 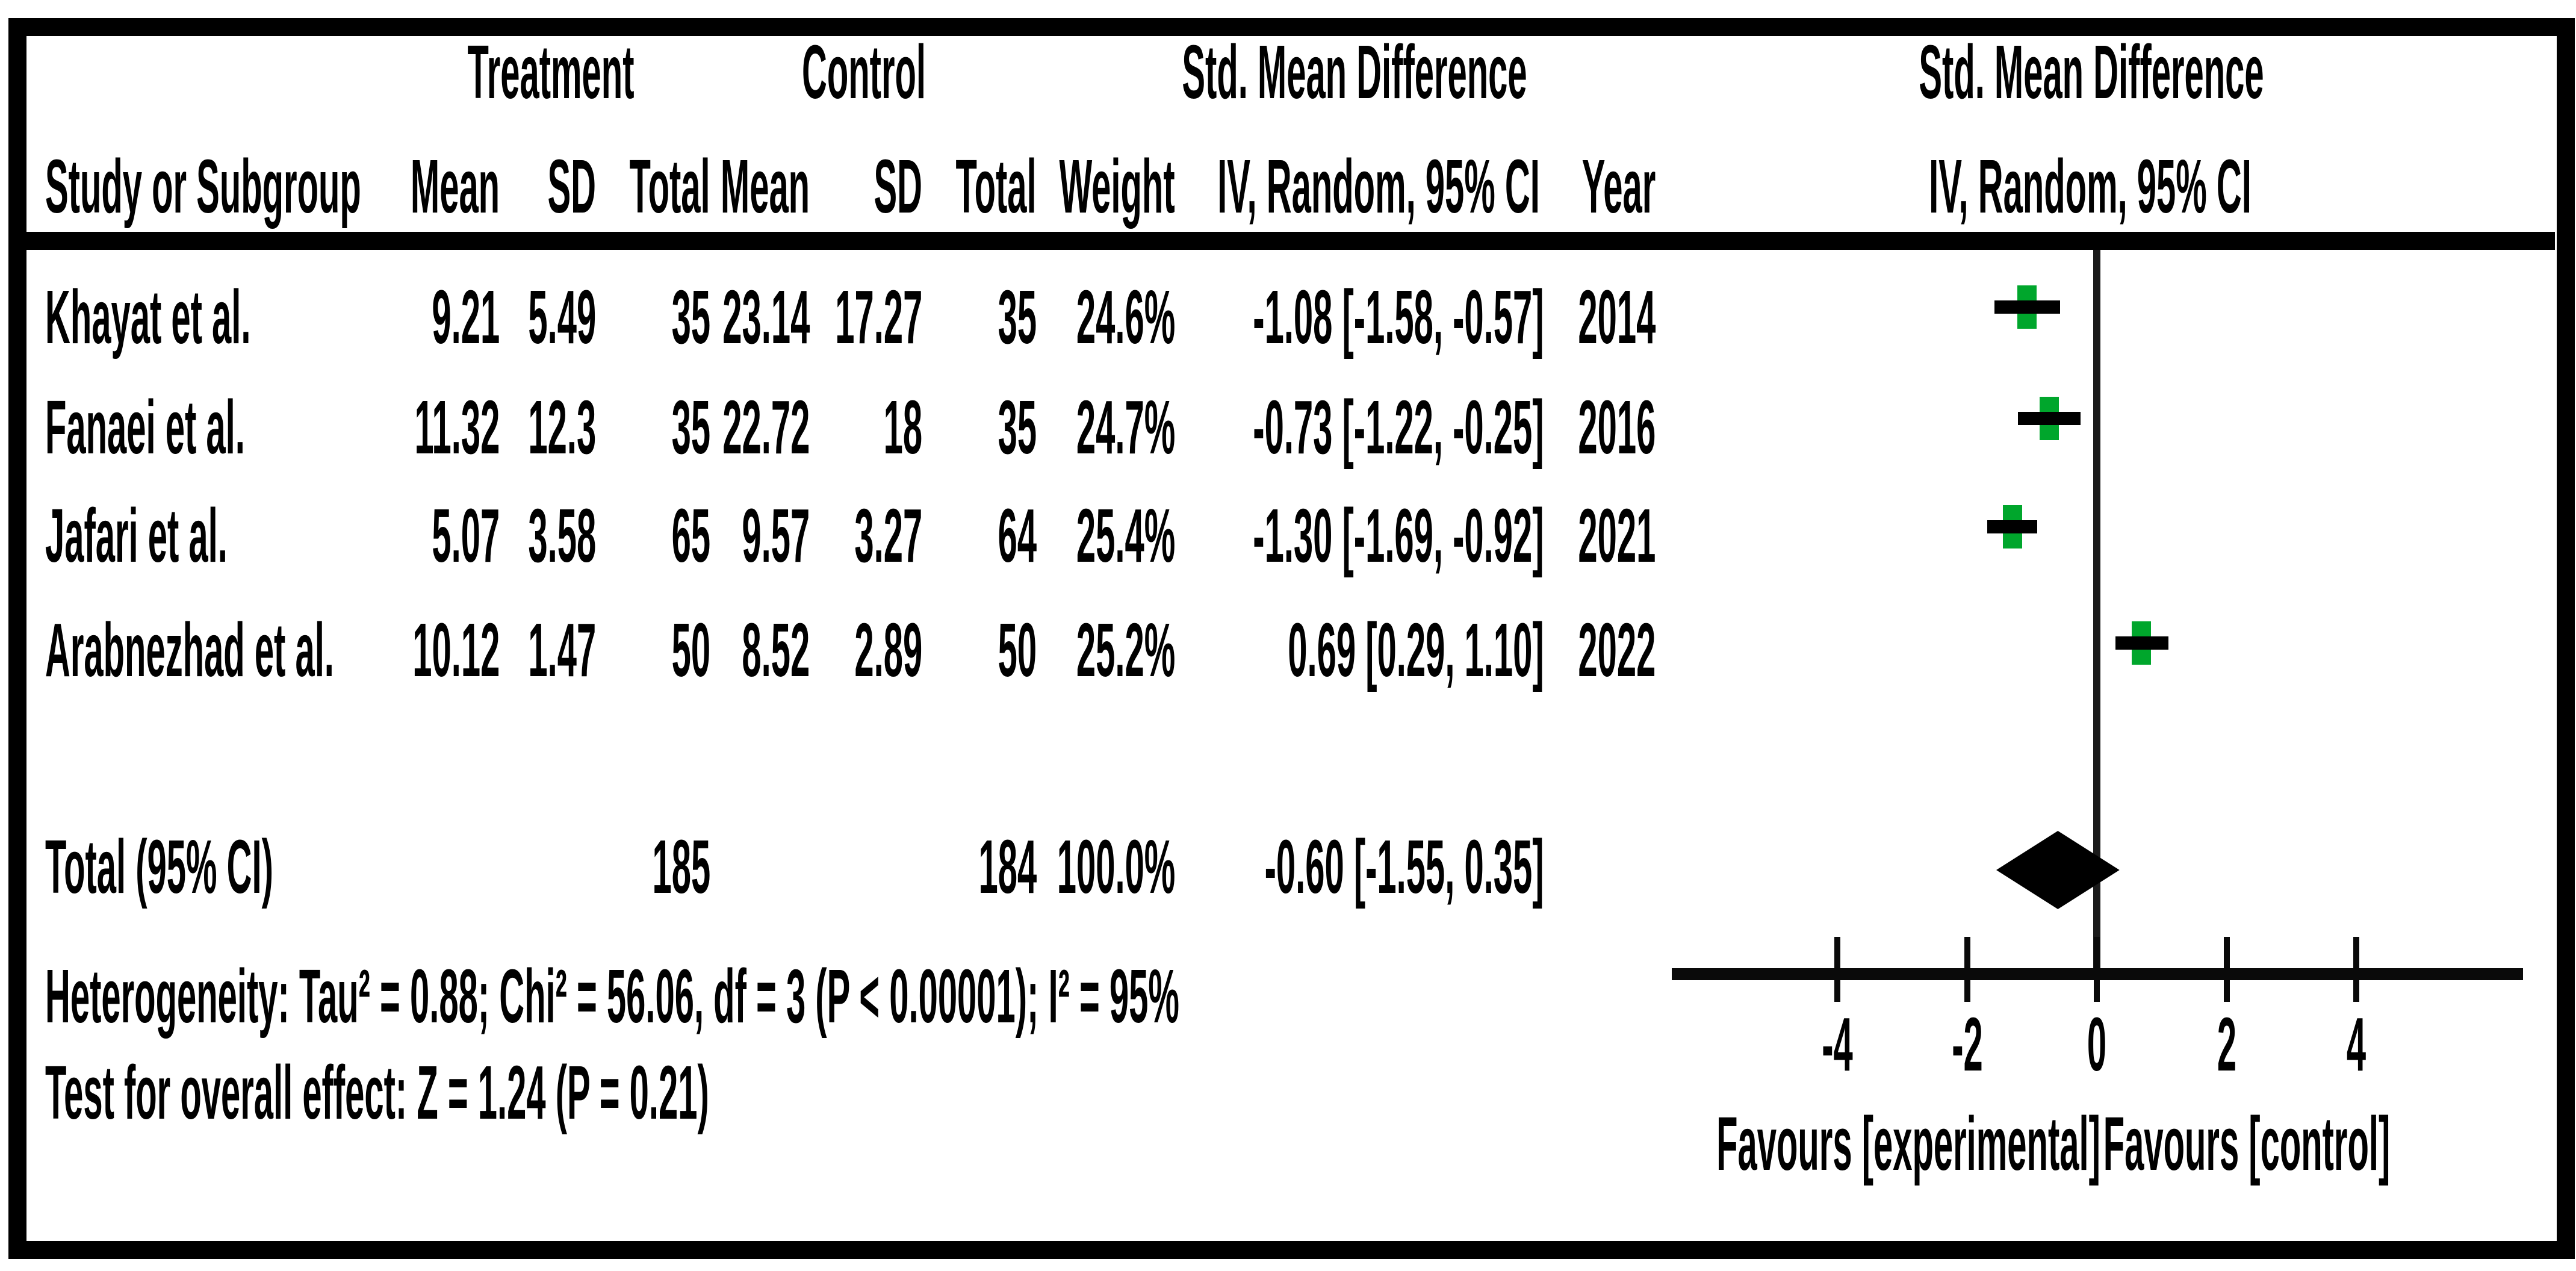 What do you see at coordinates (1117, 186) in the screenshot?
I see `col-header-weight: Weight` at bounding box center [1117, 186].